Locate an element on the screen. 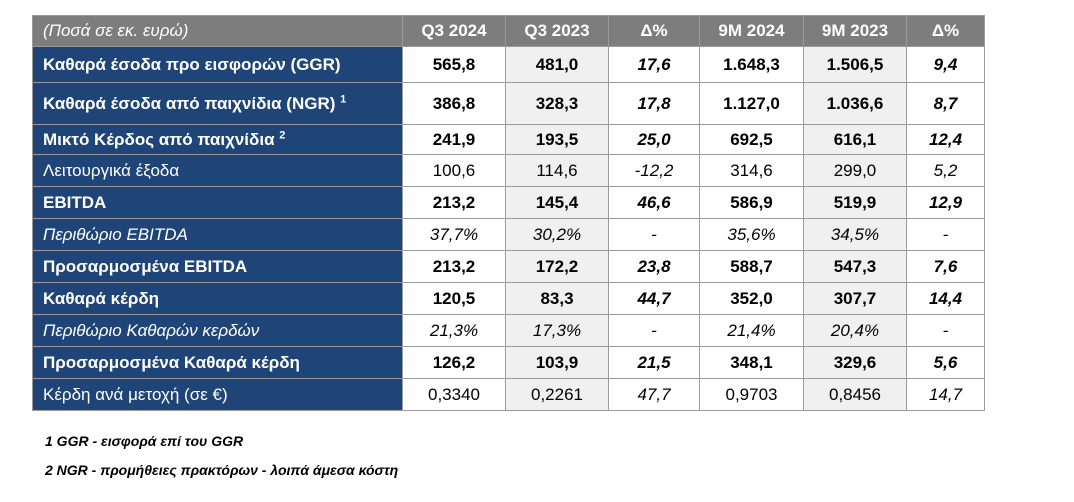 This screenshot has width=1074, height=502. table-cell: 1.648,3 is located at coordinates (751, 64).